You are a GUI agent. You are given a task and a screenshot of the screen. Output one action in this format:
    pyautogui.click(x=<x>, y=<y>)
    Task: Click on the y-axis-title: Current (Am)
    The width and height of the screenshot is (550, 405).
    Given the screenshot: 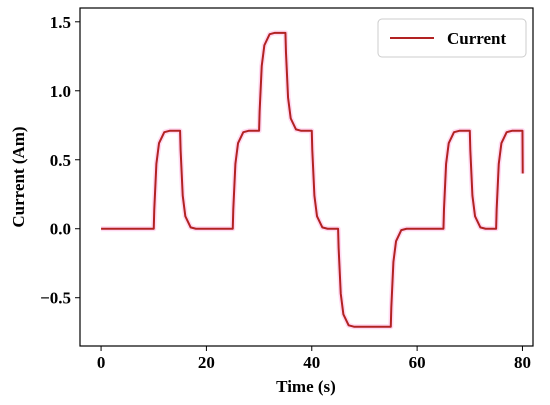 What is the action you would take?
    pyautogui.click(x=18, y=176)
    